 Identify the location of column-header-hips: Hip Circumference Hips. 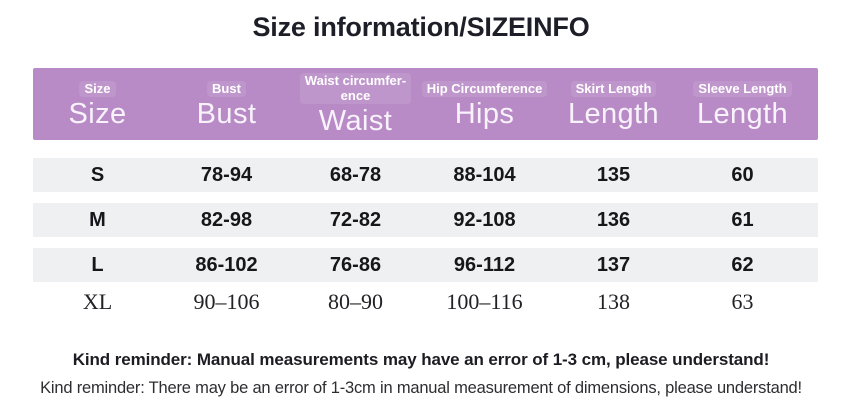
(484, 104).